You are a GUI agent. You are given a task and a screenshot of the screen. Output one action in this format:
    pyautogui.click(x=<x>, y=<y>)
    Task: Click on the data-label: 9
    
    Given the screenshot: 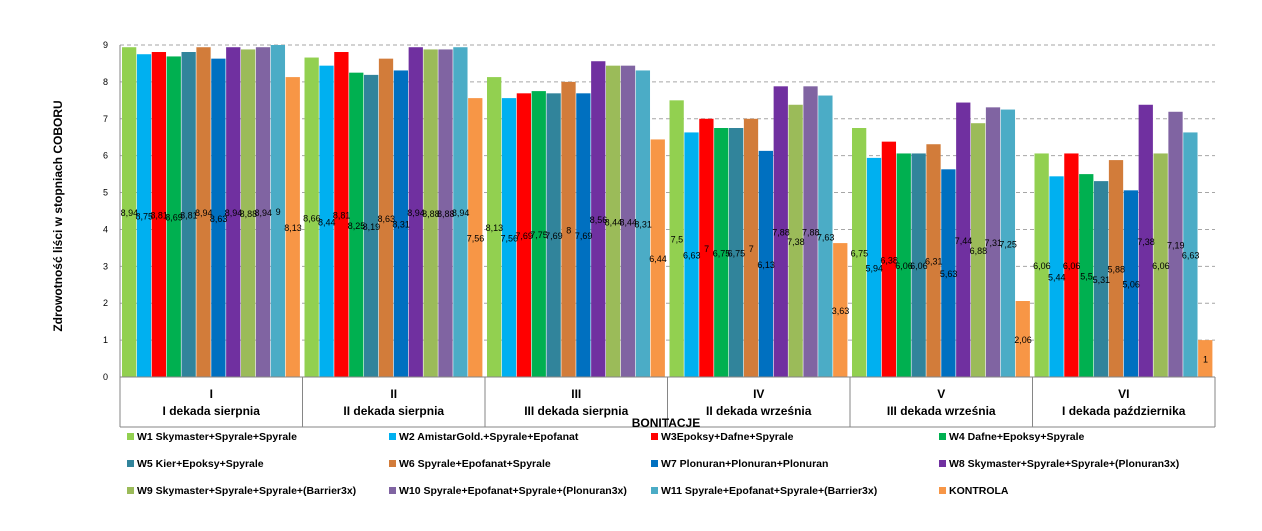 What is the action you would take?
    pyautogui.click(x=278, y=212)
    